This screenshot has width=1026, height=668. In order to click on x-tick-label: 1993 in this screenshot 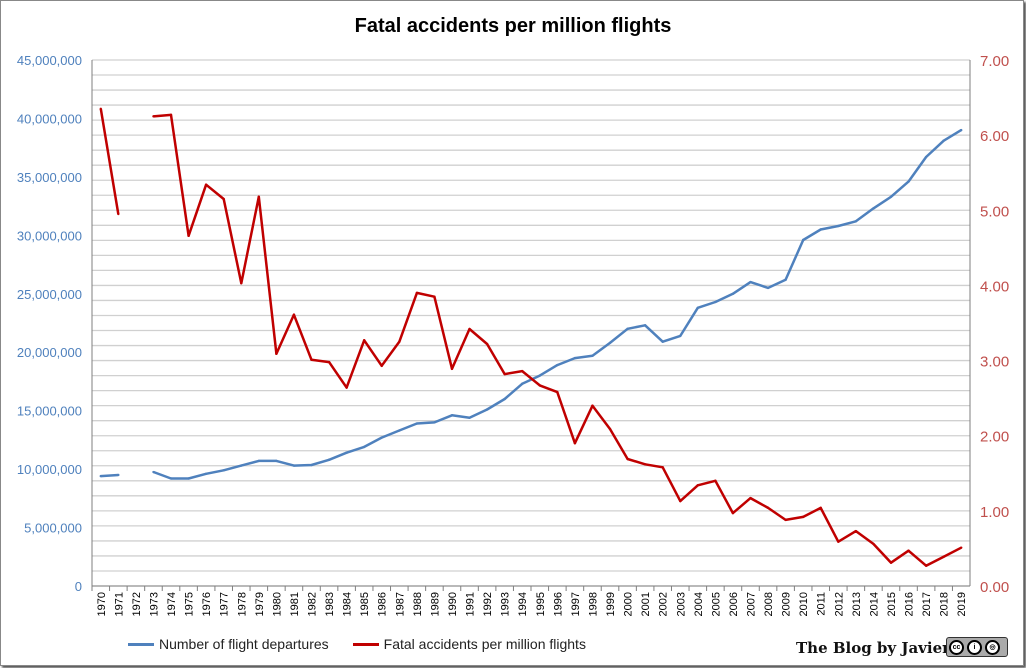, I will do `click(506, 604)`.